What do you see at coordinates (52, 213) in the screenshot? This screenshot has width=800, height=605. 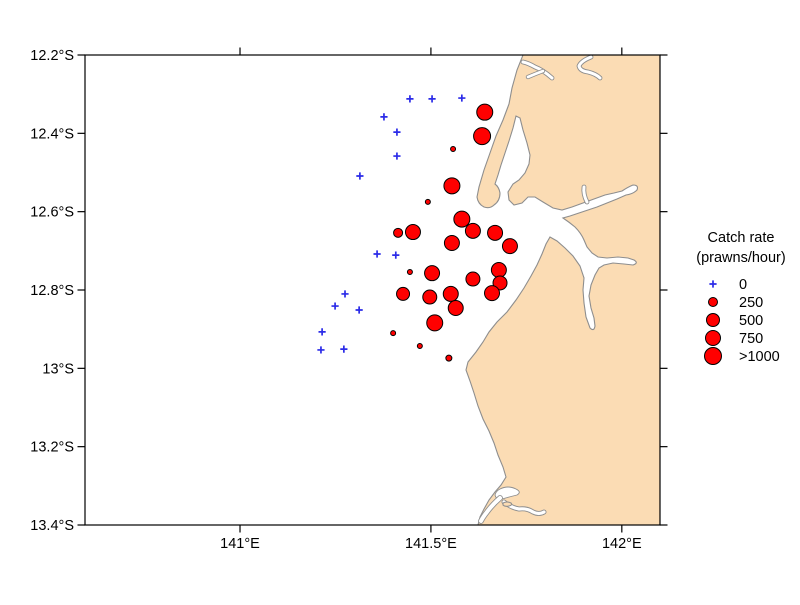 I see `y-tick-label: 12.6°S` at bounding box center [52, 213].